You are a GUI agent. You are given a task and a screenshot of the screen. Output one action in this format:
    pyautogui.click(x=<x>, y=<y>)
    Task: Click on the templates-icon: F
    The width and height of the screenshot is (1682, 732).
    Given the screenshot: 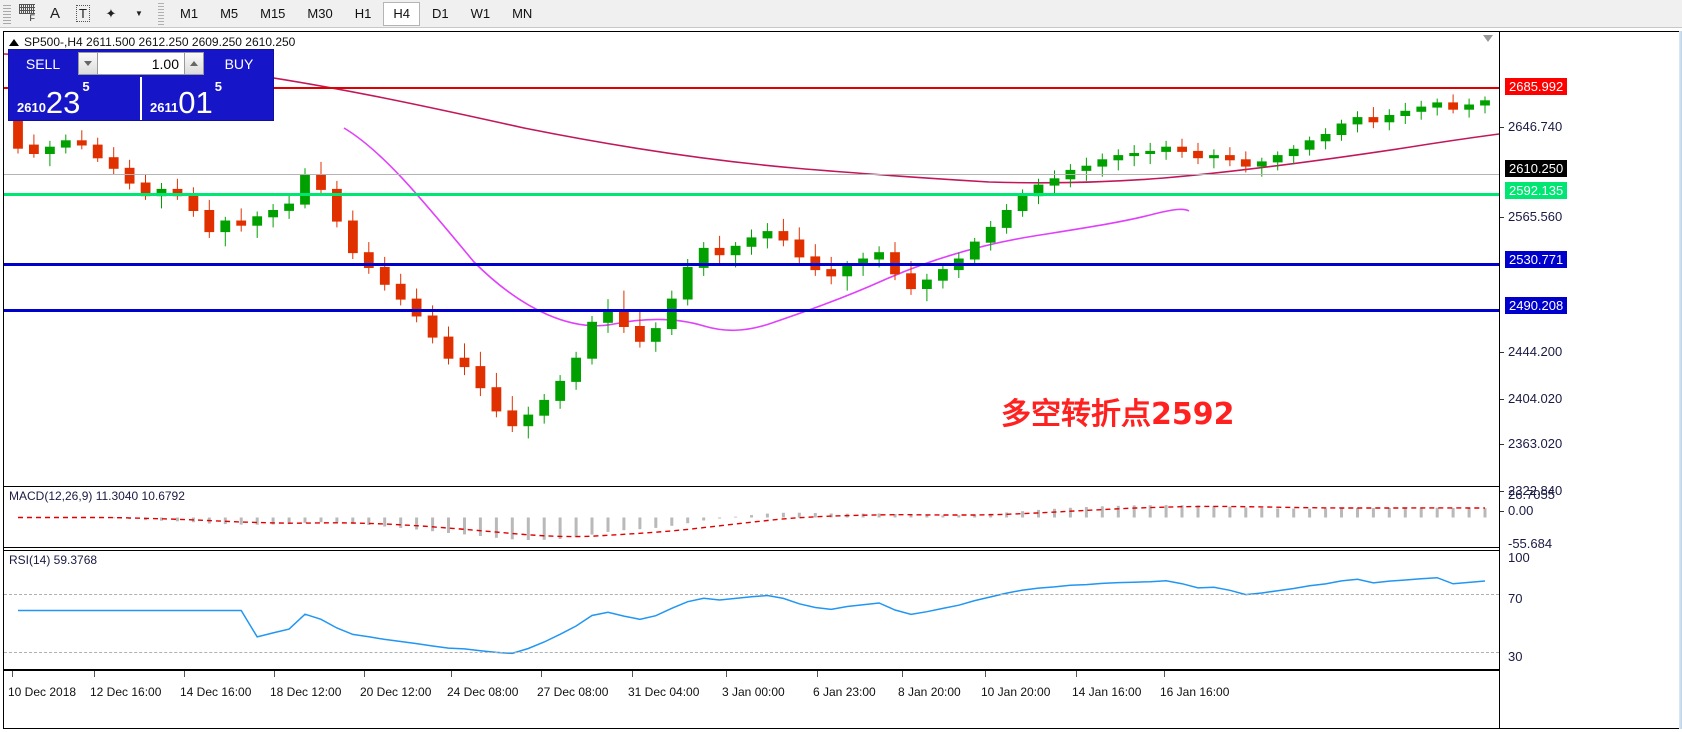 What is the action you would take?
    pyautogui.click(x=27, y=14)
    